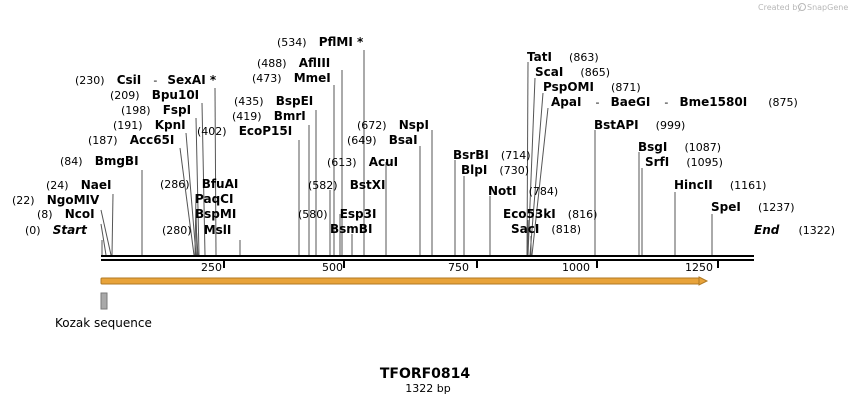 The height and width of the screenshot is (404, 856). What do you see at coordinates (566, 102) in the screenshot?
I see `site-apai-name: ApaI` at bounding box center [566, 102].